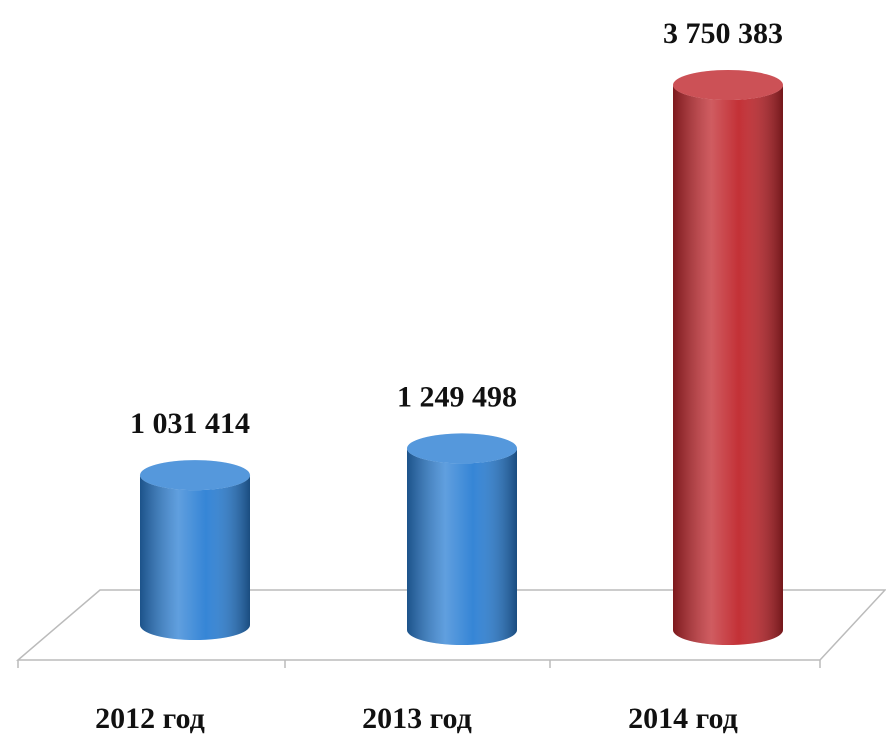  I want to click on value-label: 1 031 414, so click(190, 423).